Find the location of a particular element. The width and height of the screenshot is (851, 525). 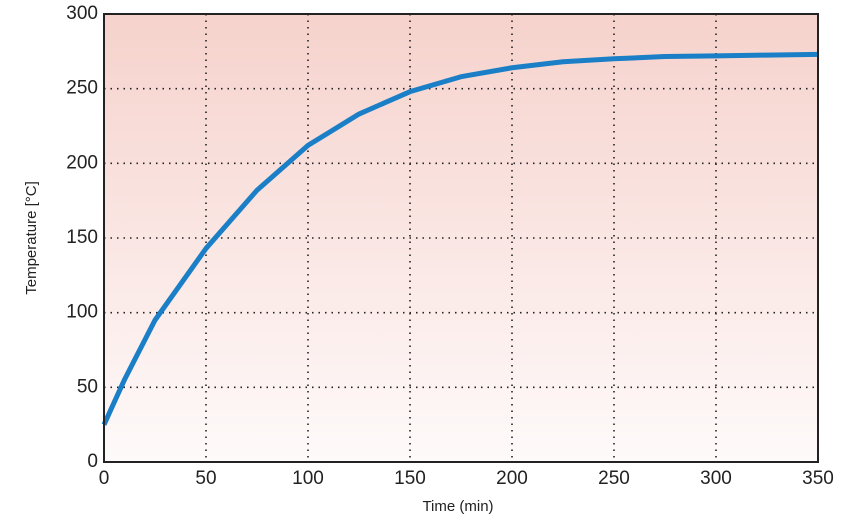

y-tick-label: 100 is located at coordinates (82, 312).